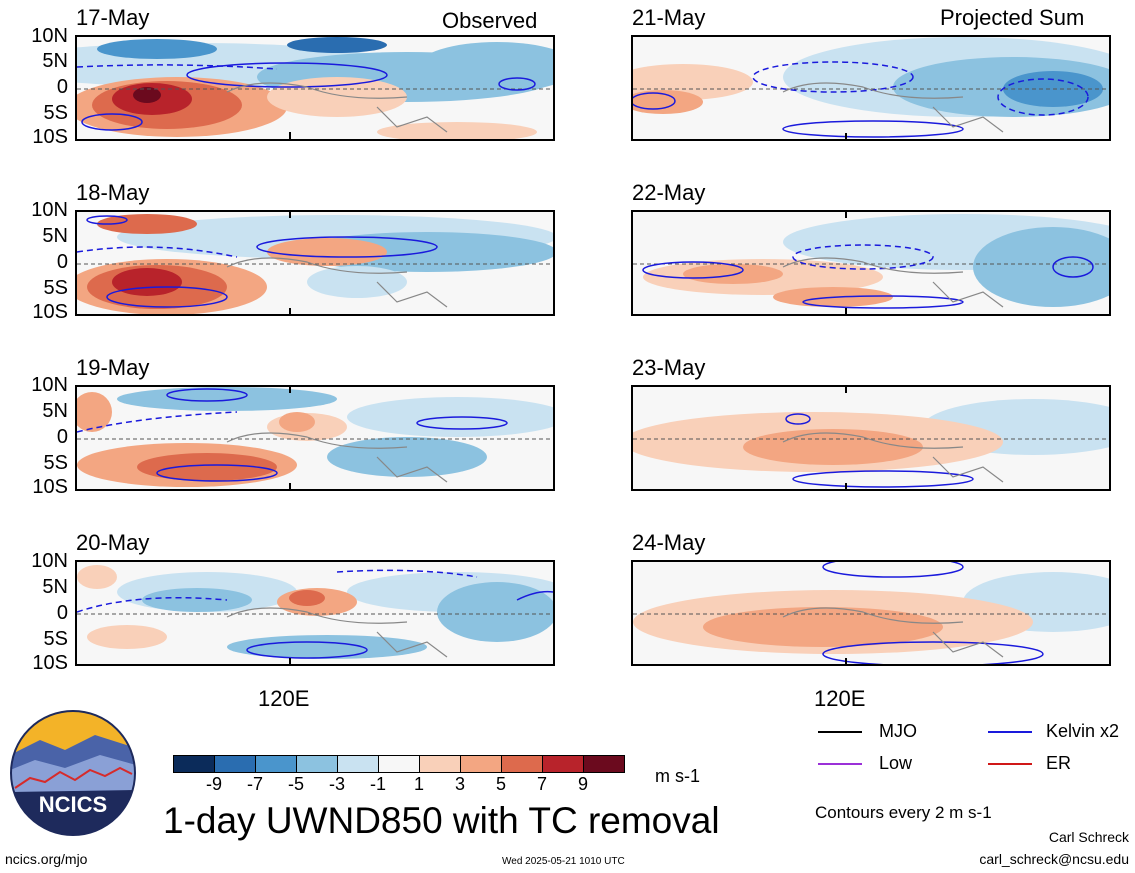 The width and height of the screenshot is (1135, 873). What do you see at coordinates (669, 17) in the screenshot?
I see `panel-date-label: 21-May` at bounding box center [669, 17].